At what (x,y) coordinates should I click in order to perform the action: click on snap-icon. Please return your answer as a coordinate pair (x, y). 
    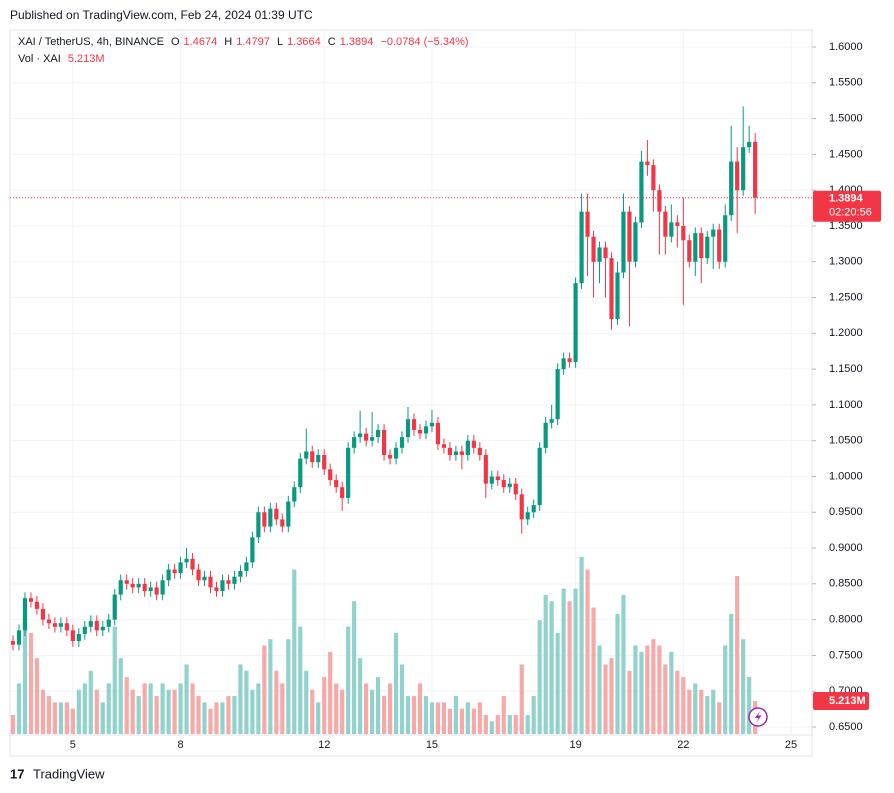
    Looking at the image, I should click on (758, 717).